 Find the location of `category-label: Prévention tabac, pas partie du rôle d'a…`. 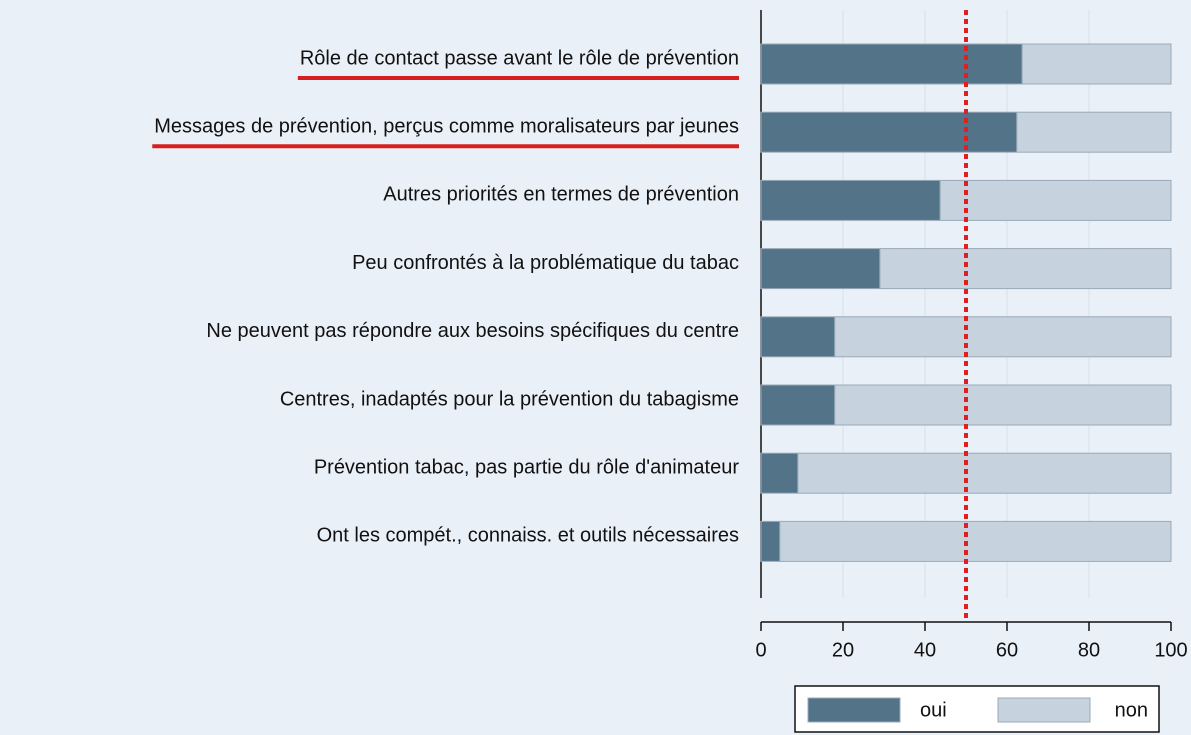

category-label: Prévention tabac, pas partie du rôle d'a… is located at coordinates (527, 467).